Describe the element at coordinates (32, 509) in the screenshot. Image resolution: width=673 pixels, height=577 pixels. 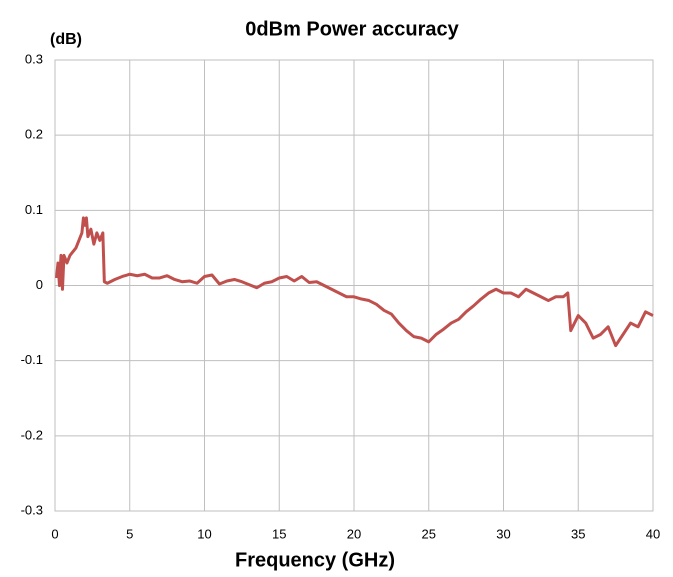
I see `y-tick-label: -0.3` at that location.